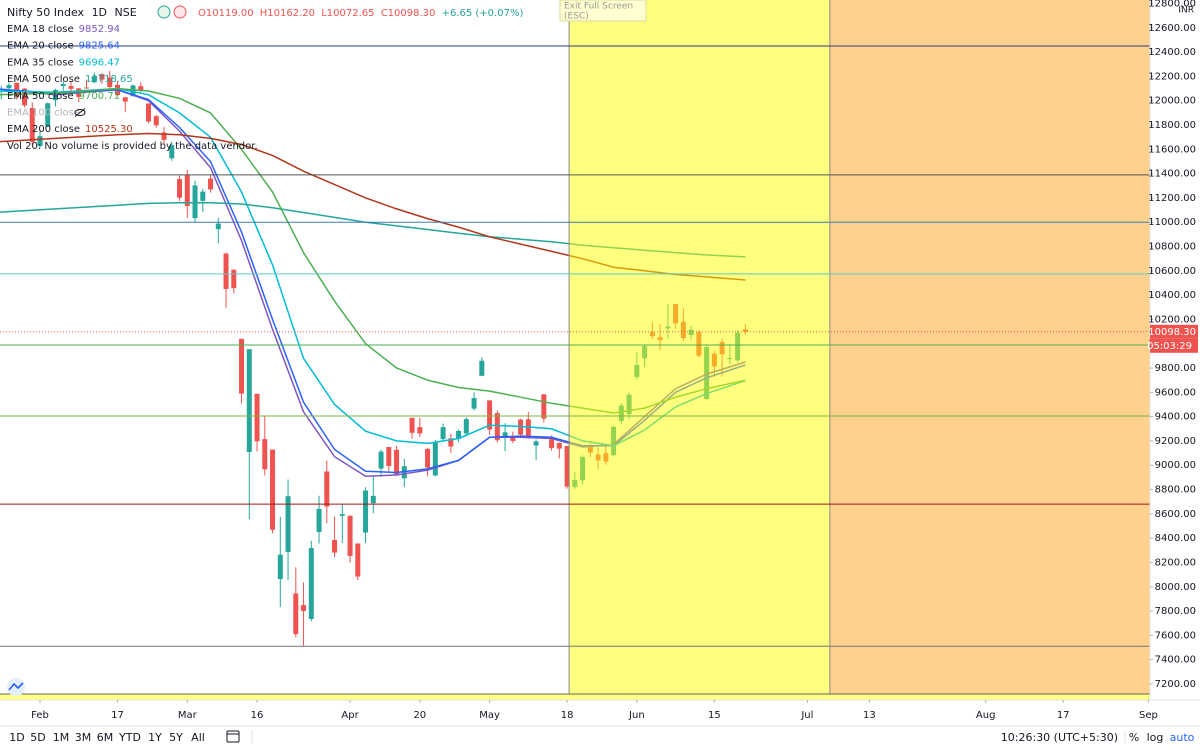 This screenshot has height=750, width=1200. Describe the element at coordinates (1172, 247) in the screenshot. I see `y-tick-label: 10800.00` at that location.